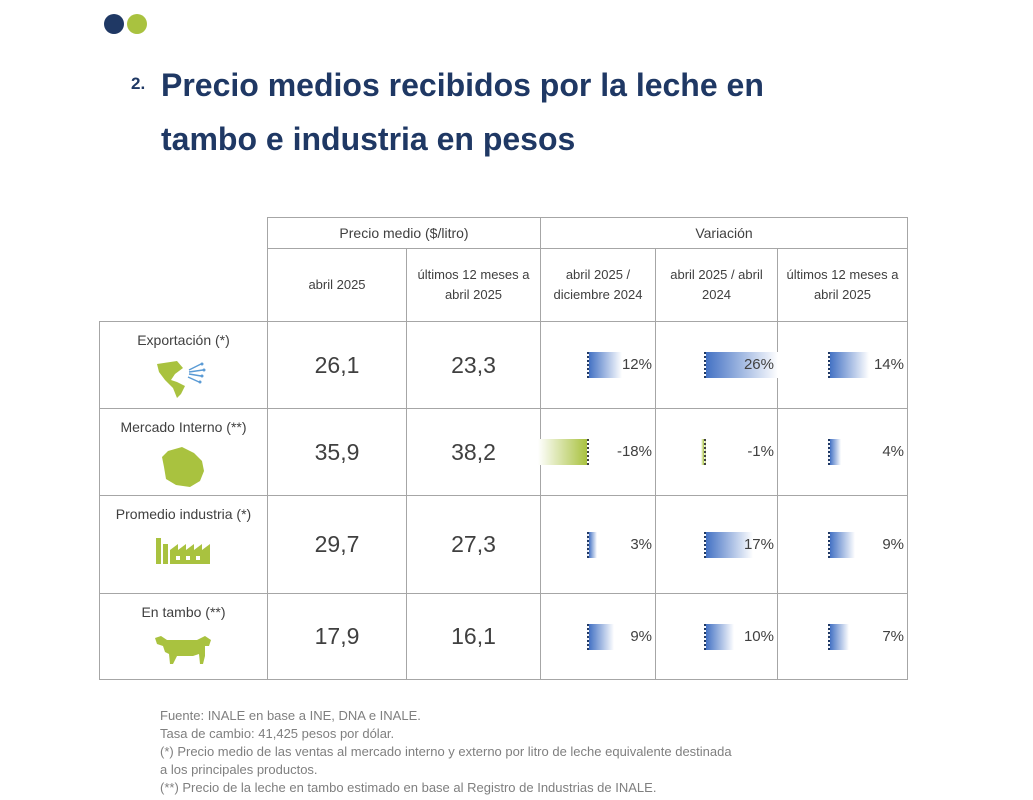  What do you see at coordinates (758, 544) in the screenshot?
I see `variation-value: 17%` at bounding box center [758, 544].